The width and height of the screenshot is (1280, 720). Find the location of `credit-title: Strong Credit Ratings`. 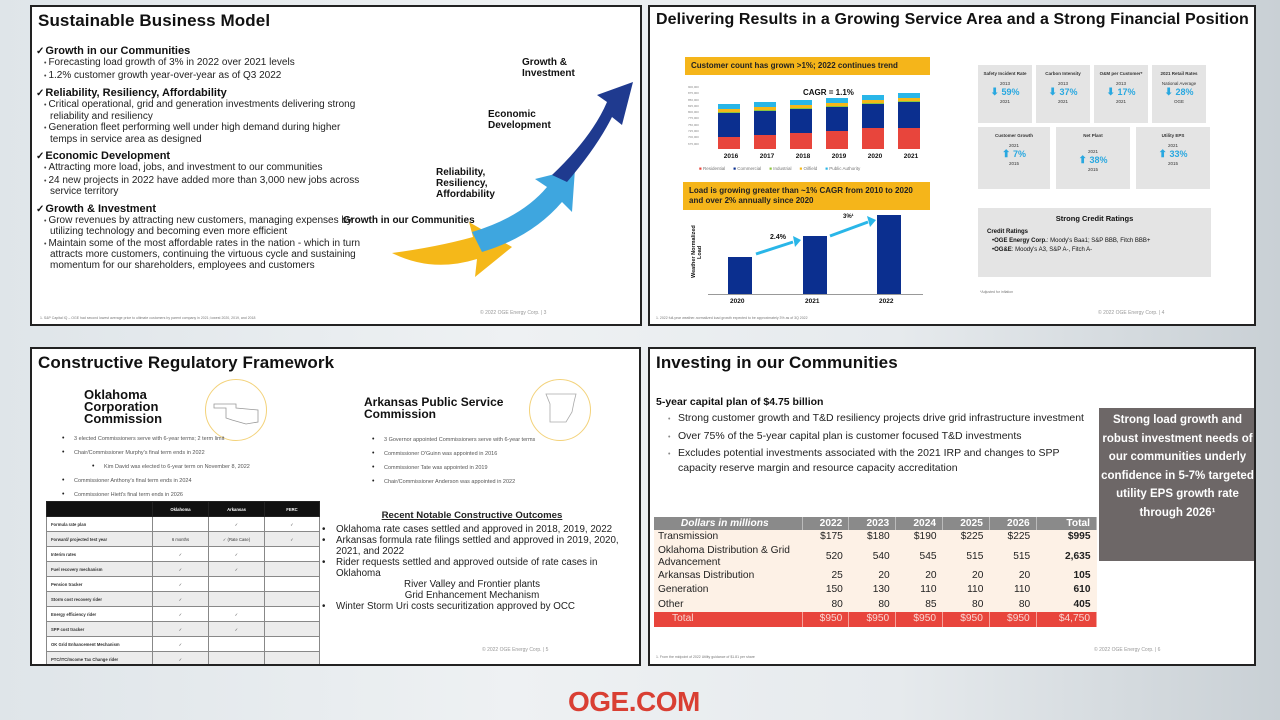

credit-title: Strong Credit Ratings is located at coordinates (1094, 218).